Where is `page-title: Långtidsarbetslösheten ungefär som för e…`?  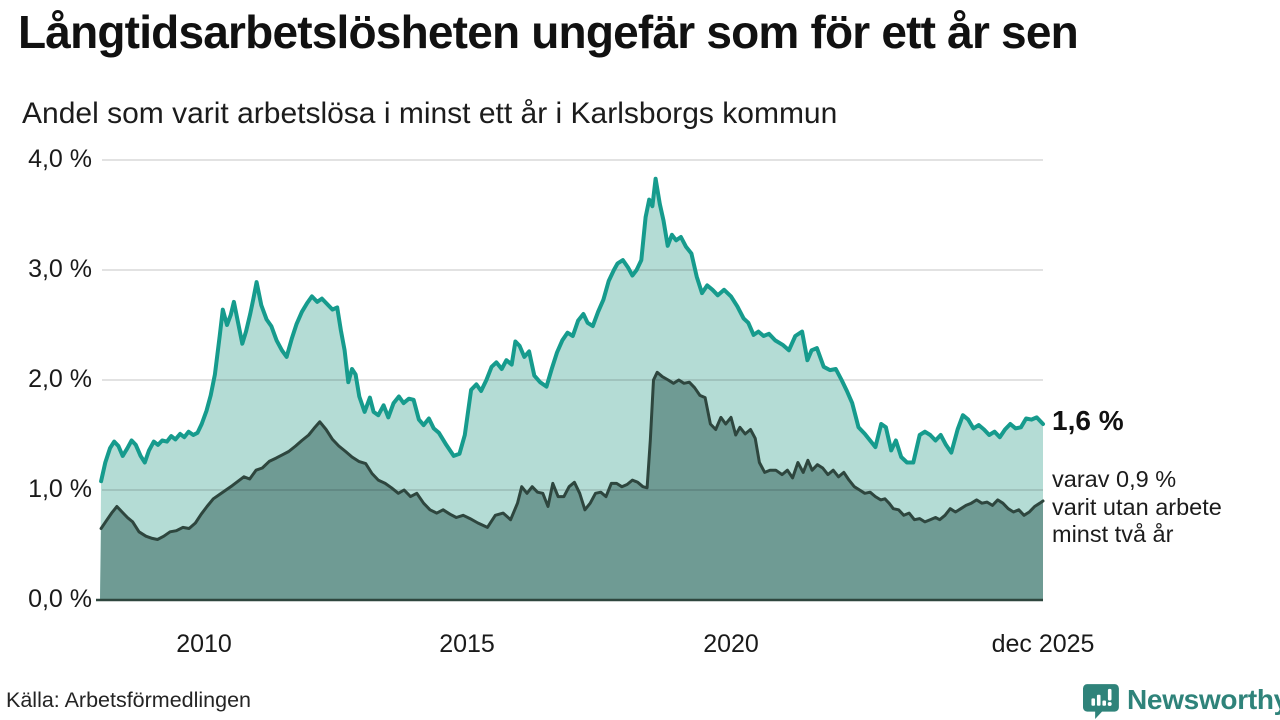
page-title: Långtidsarbetslösheten ungefär som för e… is located at coordinates (548, 32).